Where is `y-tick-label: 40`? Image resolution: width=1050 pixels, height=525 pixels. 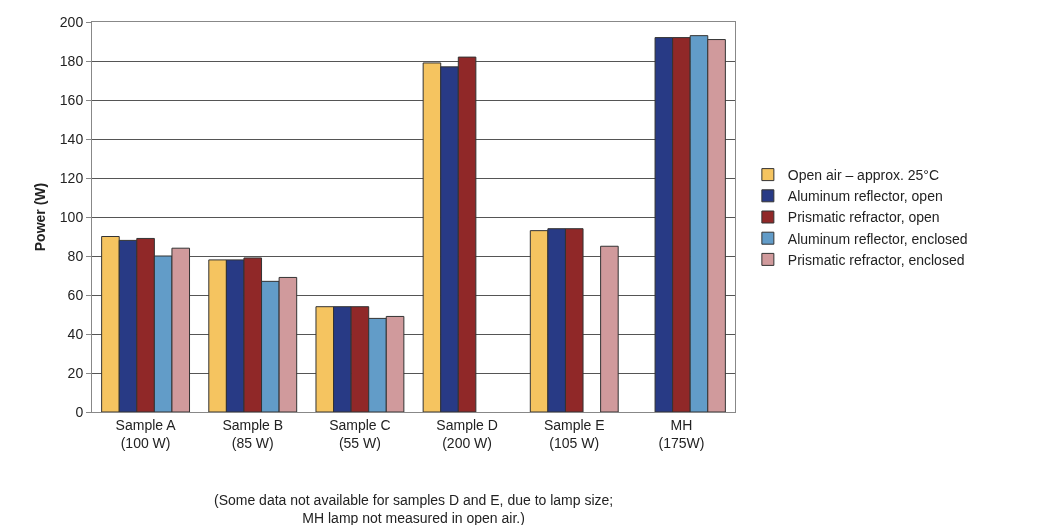
y-tick-label: 40 is located at coordinates (75, 333).